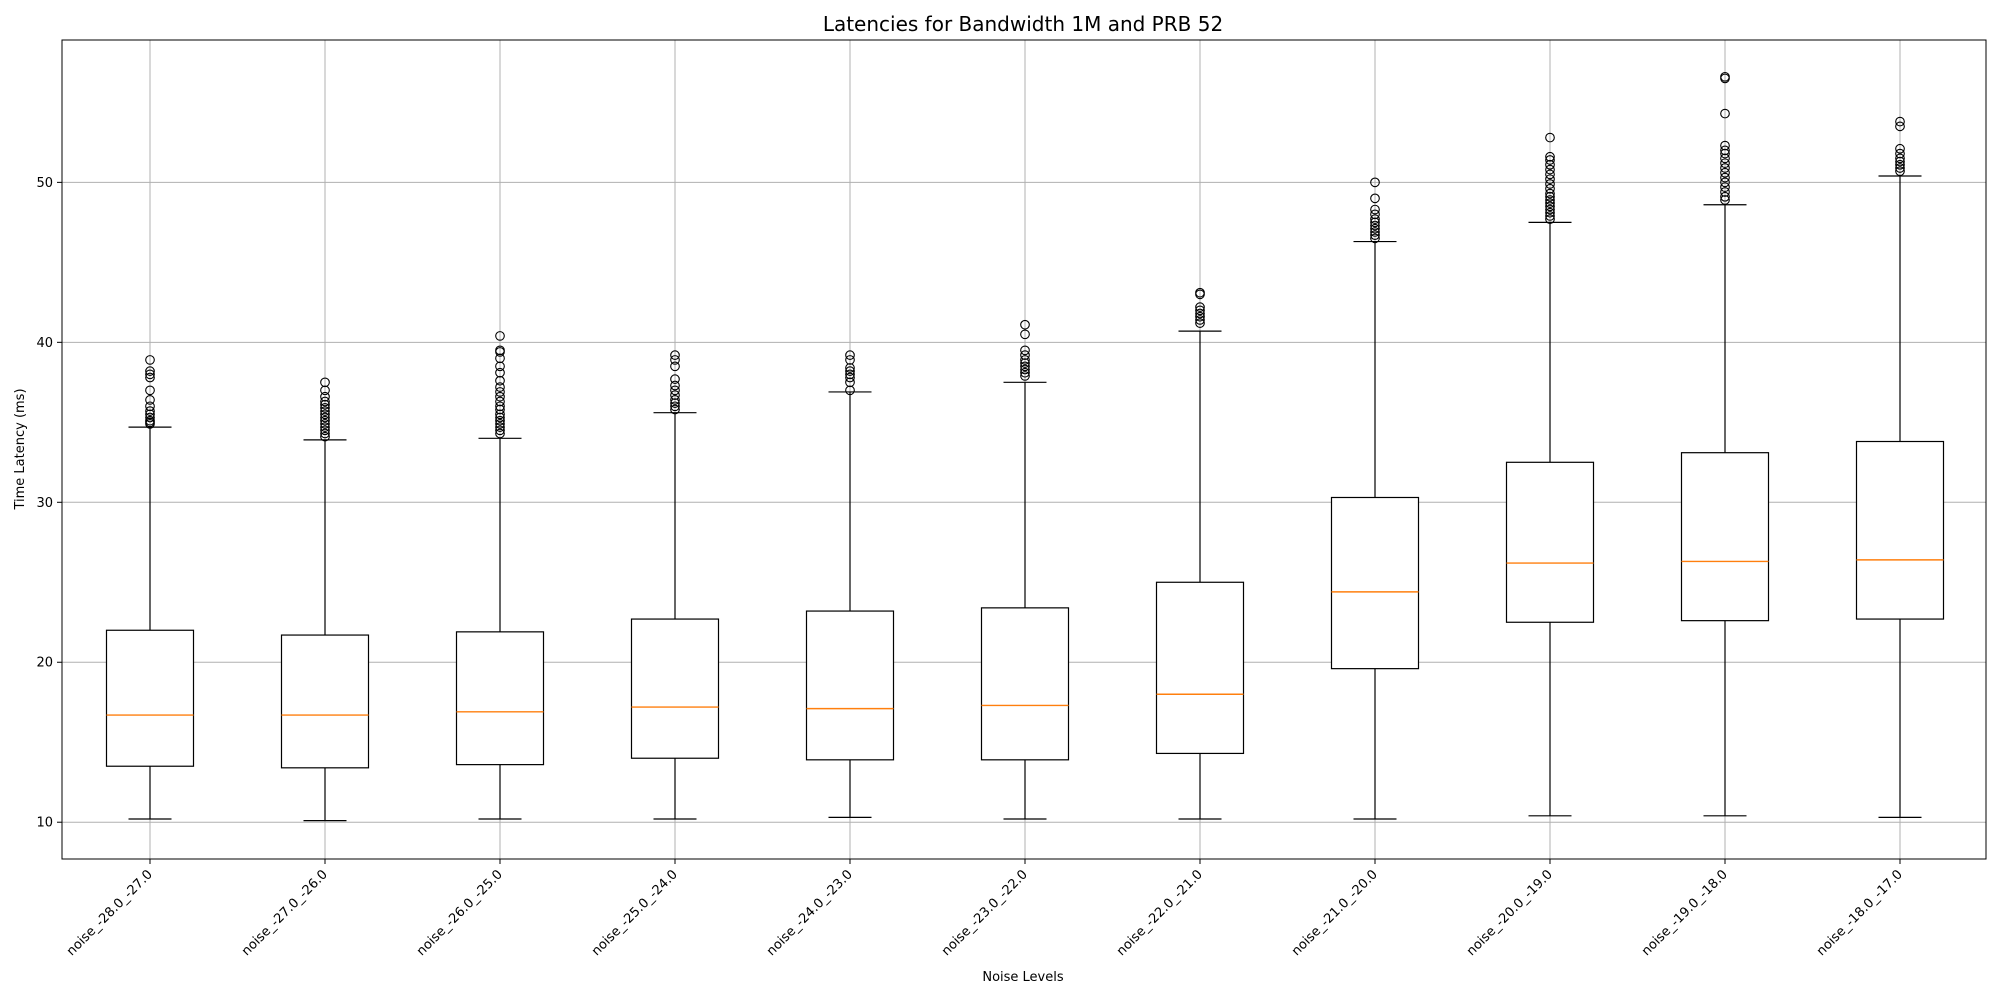  What do you see at coordinates (44, 343) in the screenshot?
I see `y-tick-label: 40` at bounding box center [44, 343].